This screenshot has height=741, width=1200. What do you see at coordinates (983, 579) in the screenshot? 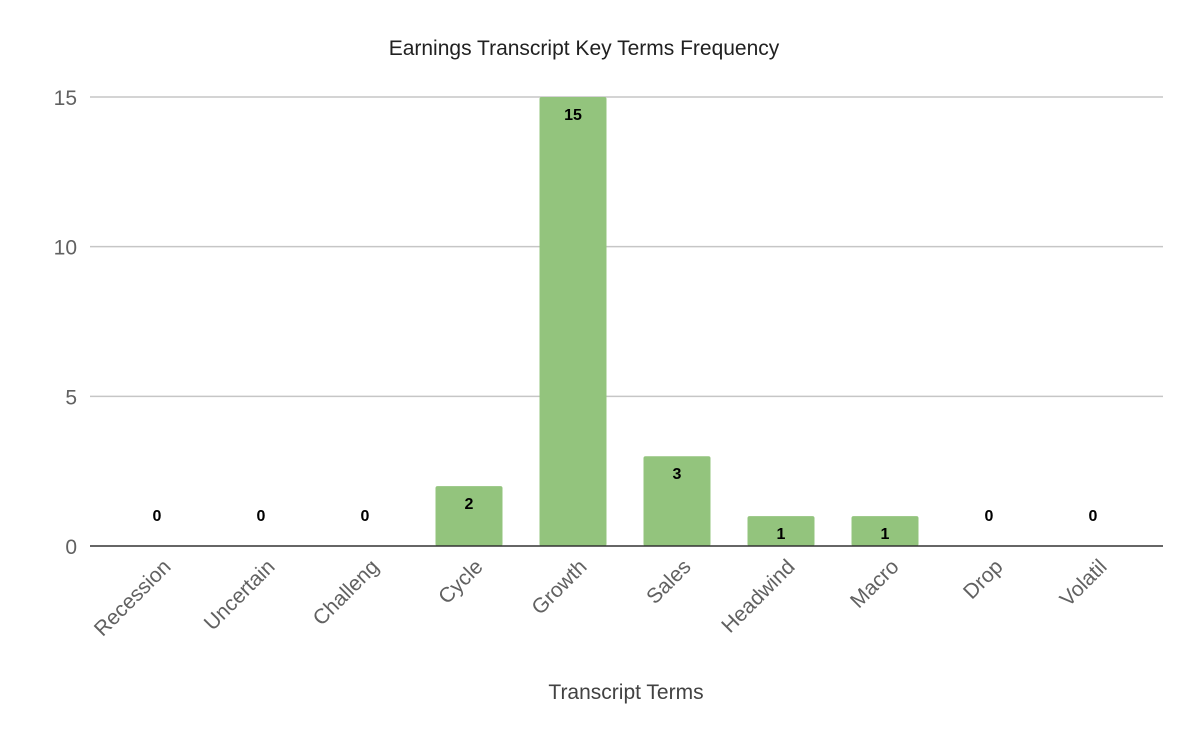
I see `x-tick-label: Drop` at bounding box center [983, 579].